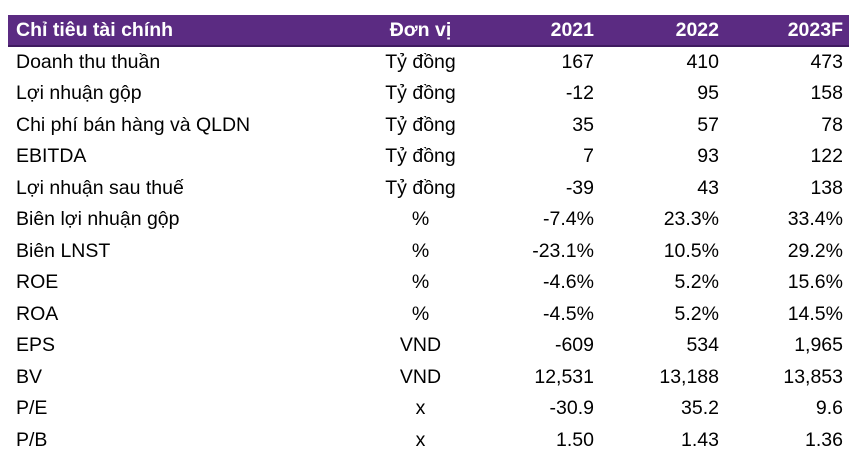 Image resolution: width=857 pixels, height=457 pixels. I want to click on row-label: Biên LNST, so click(63, 250).